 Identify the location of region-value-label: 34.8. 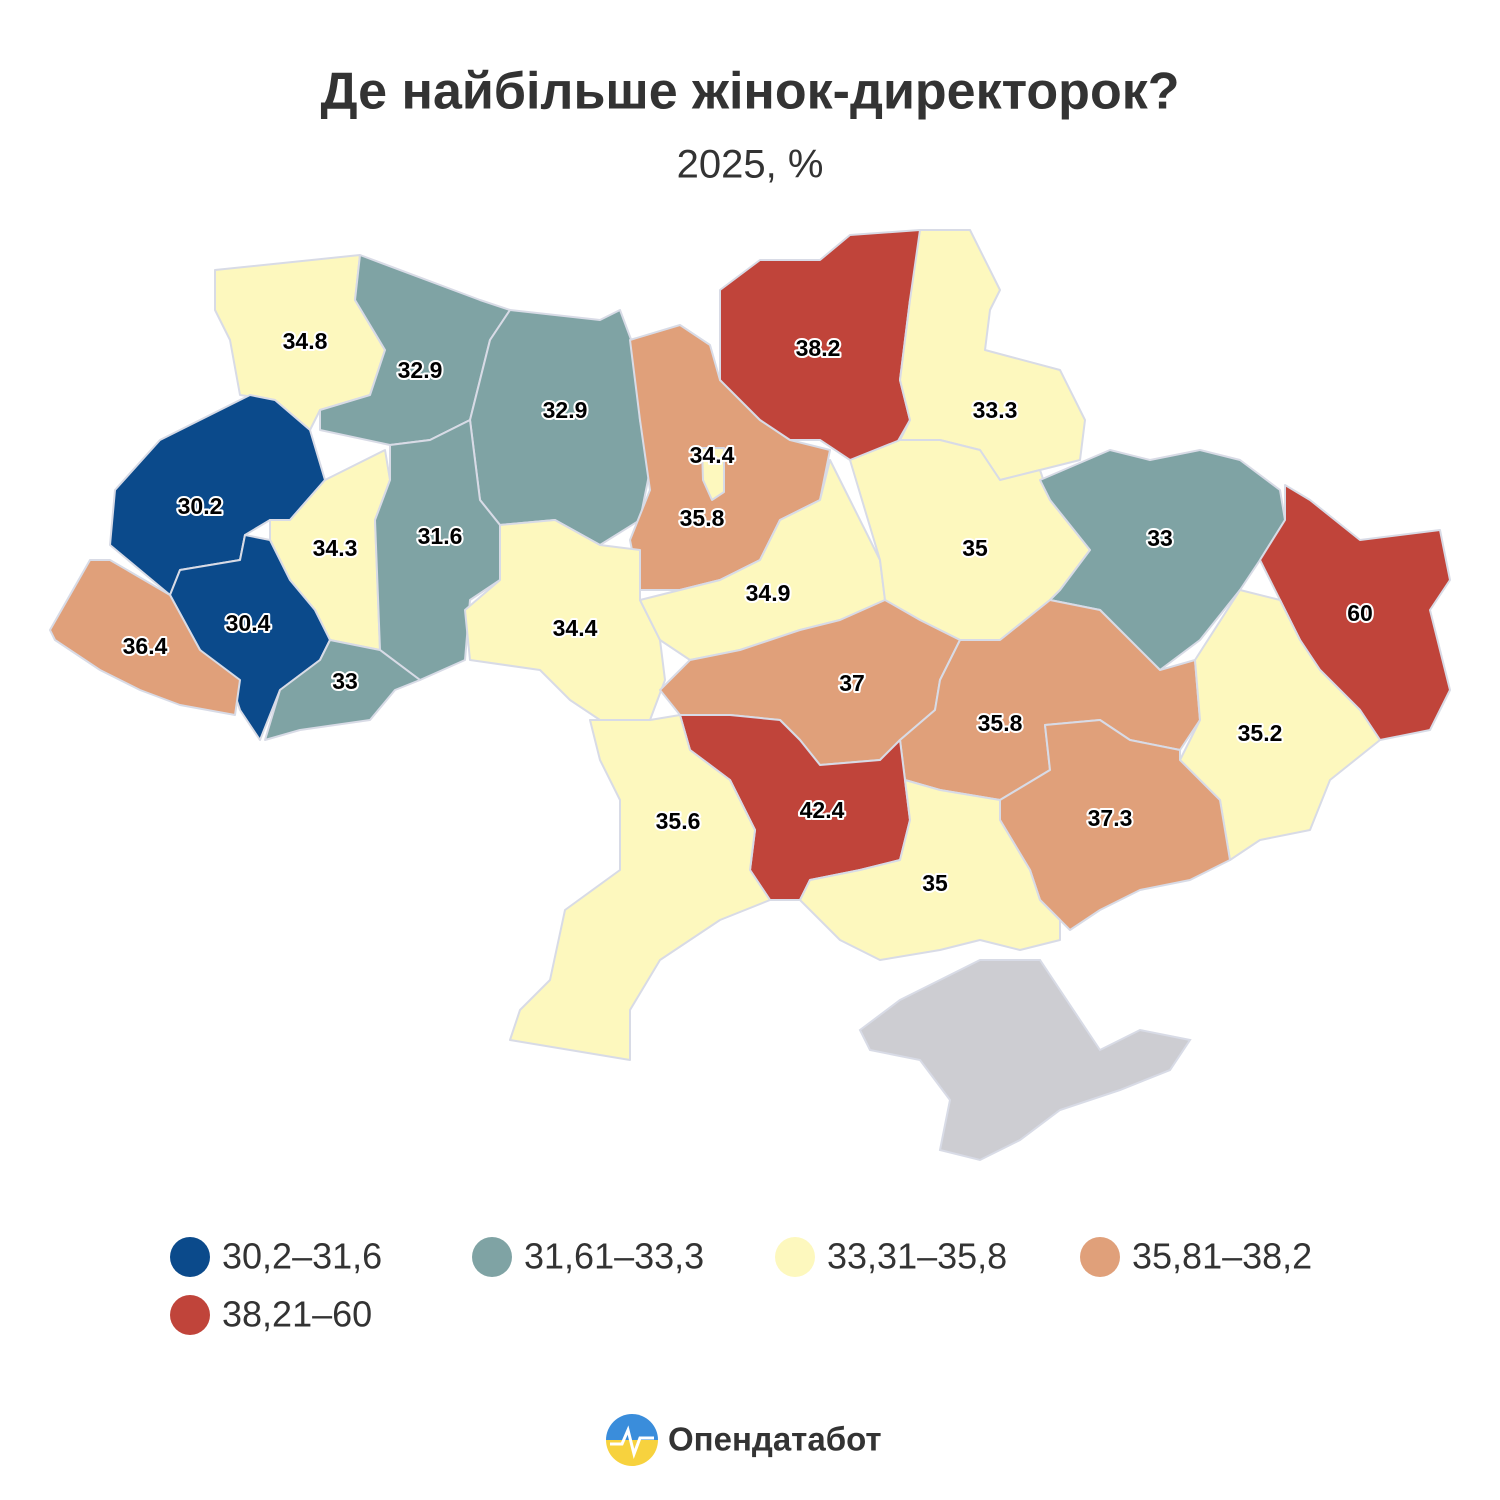
(305, 341).